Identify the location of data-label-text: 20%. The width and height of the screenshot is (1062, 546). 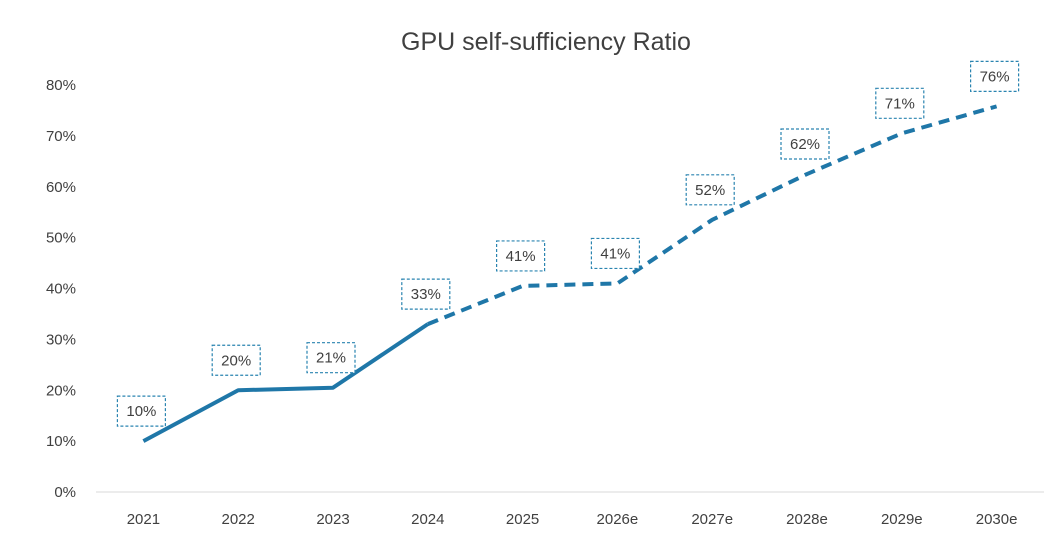
(236, 360).